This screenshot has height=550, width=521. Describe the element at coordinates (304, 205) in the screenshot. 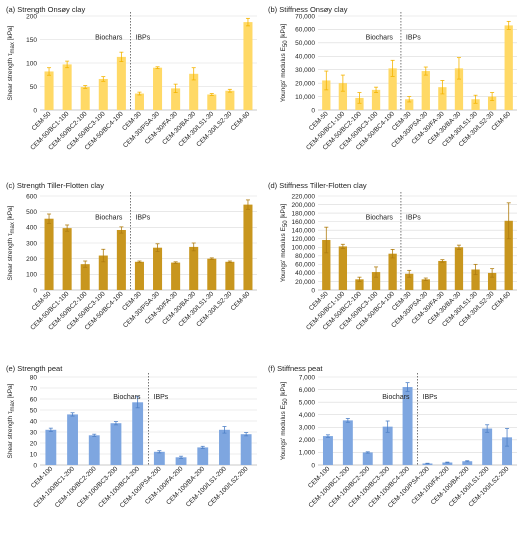

I see `y-tick-label: 200,000` at that location.